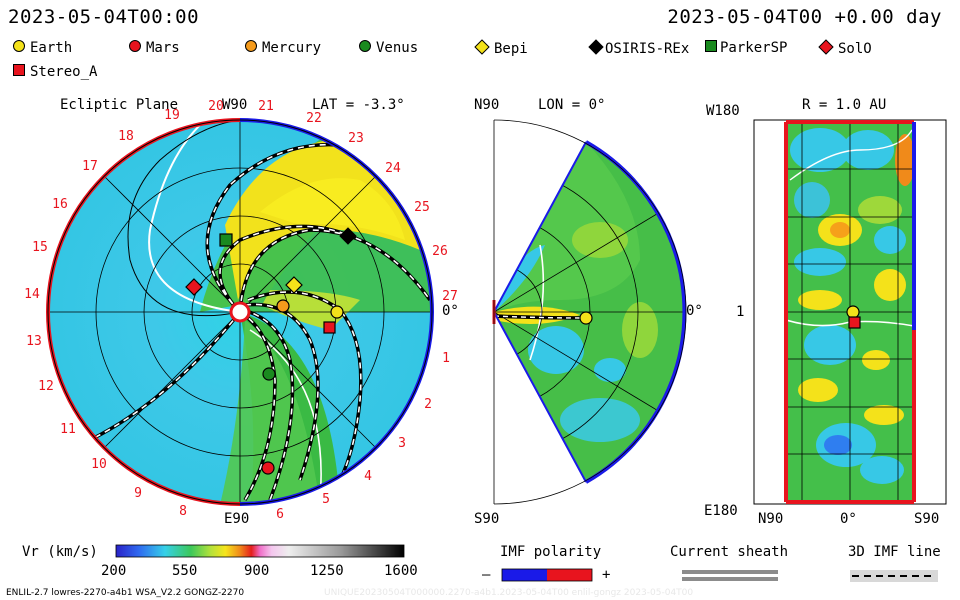 The image size is (960, 600). What do you see at coordinates (723, 111) in the screenshot?
I see `lonlat-w-label: W180` at bounding box center [723, 111].